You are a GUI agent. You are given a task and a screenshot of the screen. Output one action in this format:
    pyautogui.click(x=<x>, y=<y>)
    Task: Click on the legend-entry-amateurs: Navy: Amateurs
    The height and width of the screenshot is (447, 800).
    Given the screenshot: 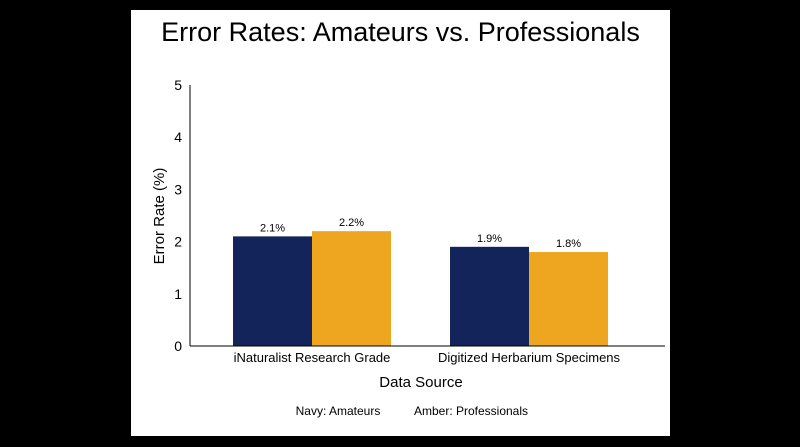 What is the action you would take?
    pyautogui.click(x=338, y=411)
    